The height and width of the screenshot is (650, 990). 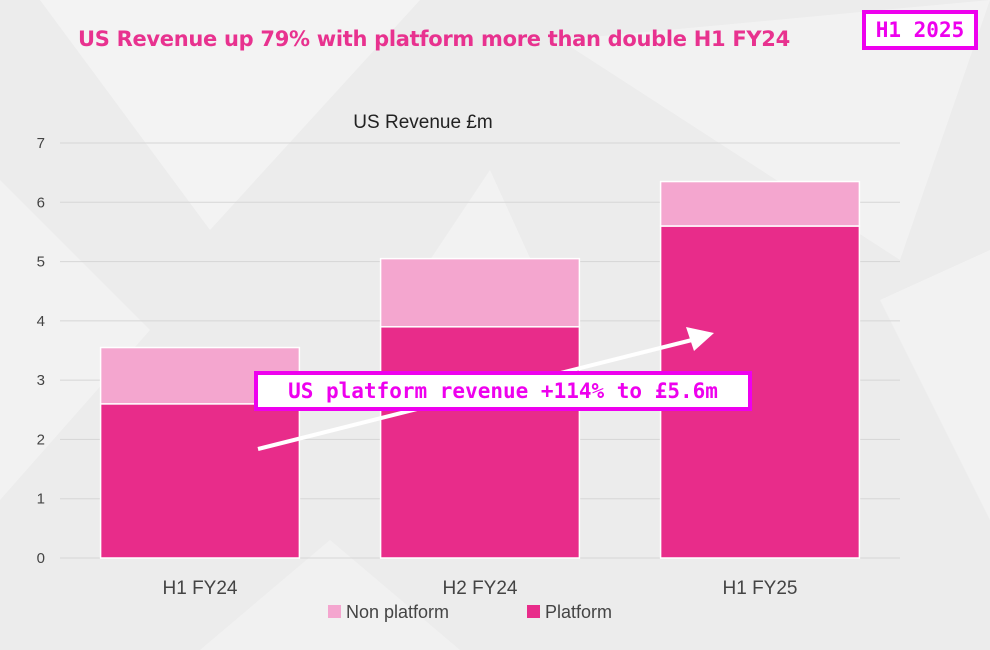 What do you see at coordinates (200, 588) in the screenshot?
I see `x-tick-label: H1 FY24` at bounding box center [200, 588].